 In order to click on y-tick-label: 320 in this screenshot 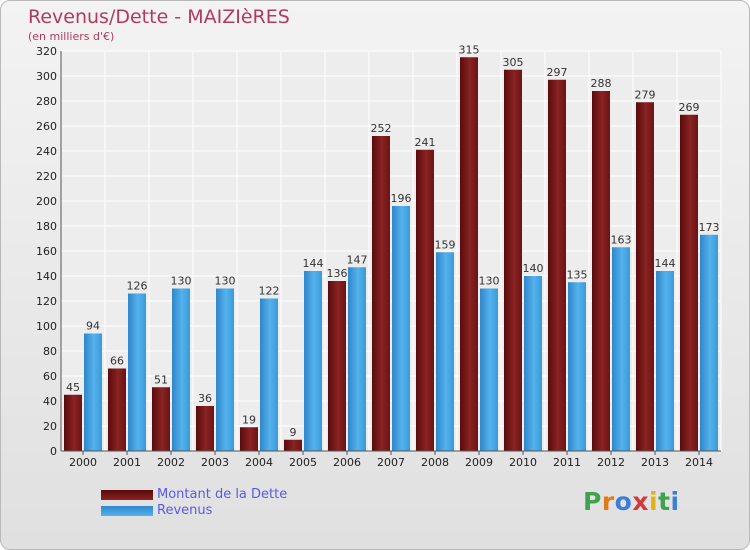, I will do `click(46, 51)`.